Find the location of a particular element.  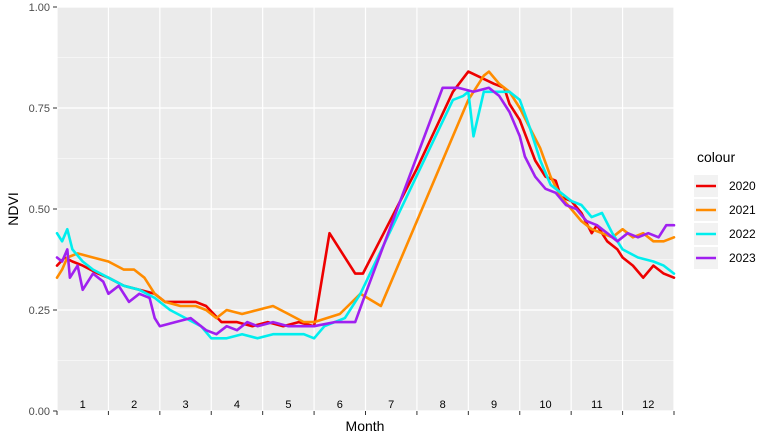

y-tick-label: 0.50 is located at coordinates (39, 210).